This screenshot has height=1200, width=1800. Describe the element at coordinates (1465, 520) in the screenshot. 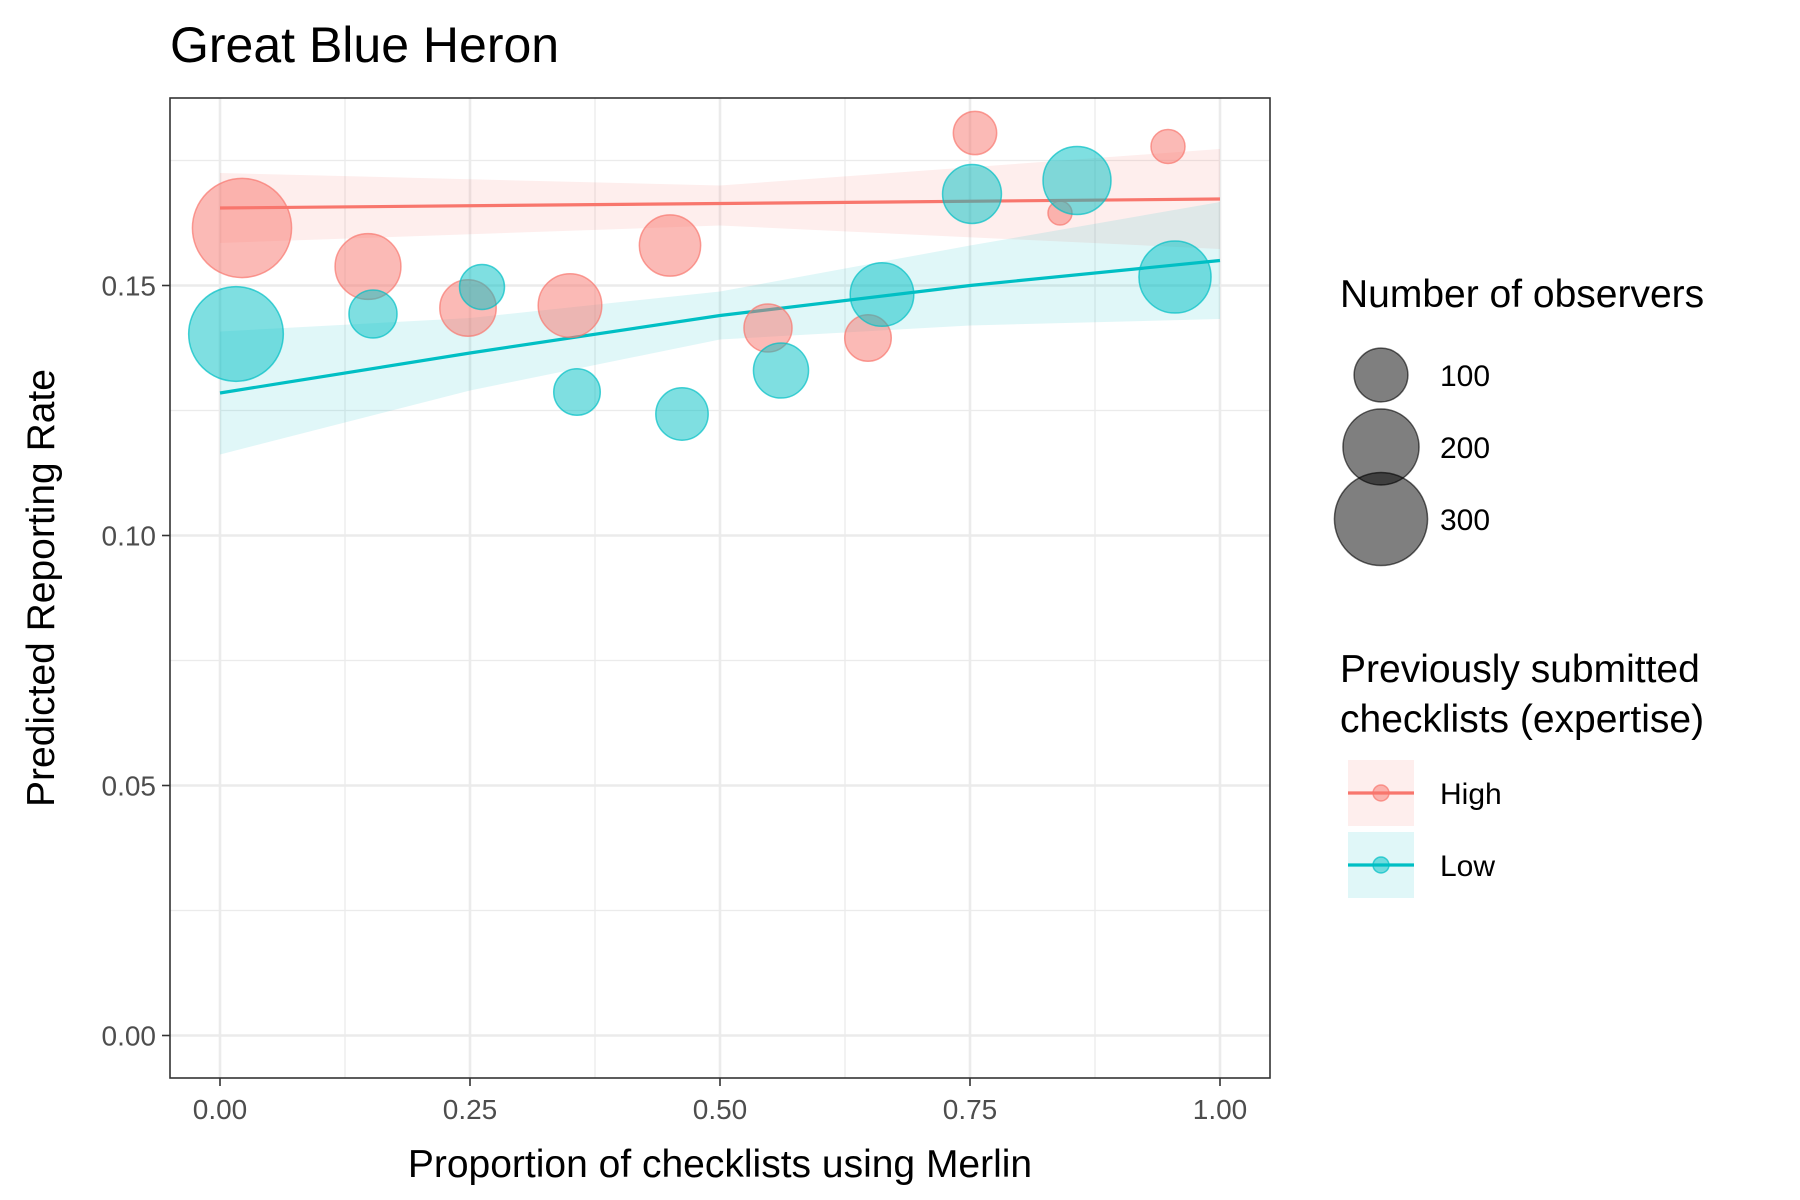

I see `size-legend-label: 300` at that location.